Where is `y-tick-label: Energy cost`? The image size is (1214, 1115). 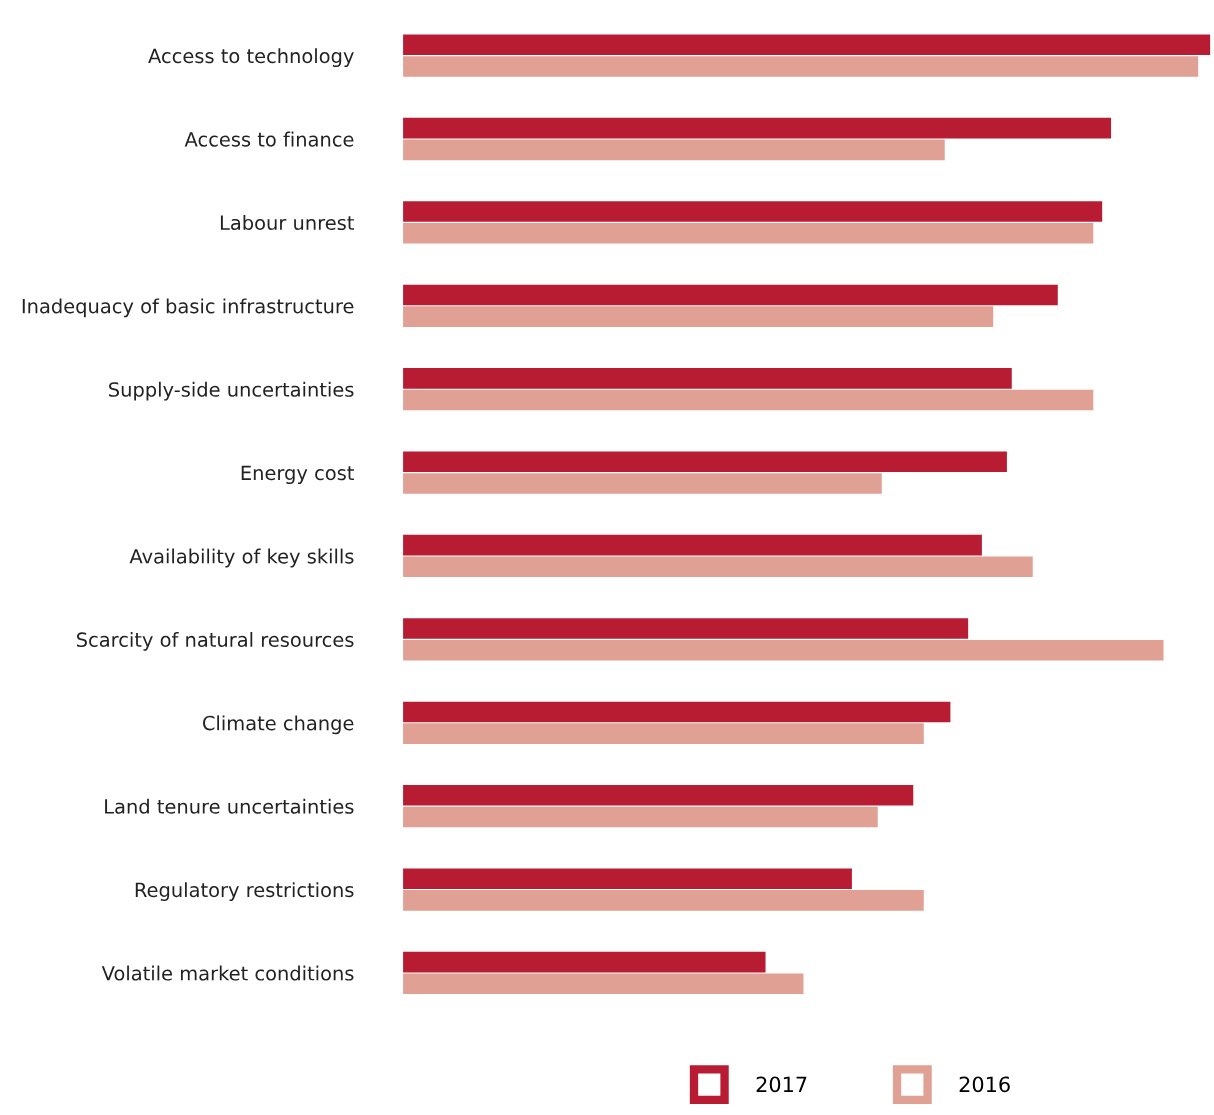 y-tick-label: Energy cost is located at coordinates (297, 475).